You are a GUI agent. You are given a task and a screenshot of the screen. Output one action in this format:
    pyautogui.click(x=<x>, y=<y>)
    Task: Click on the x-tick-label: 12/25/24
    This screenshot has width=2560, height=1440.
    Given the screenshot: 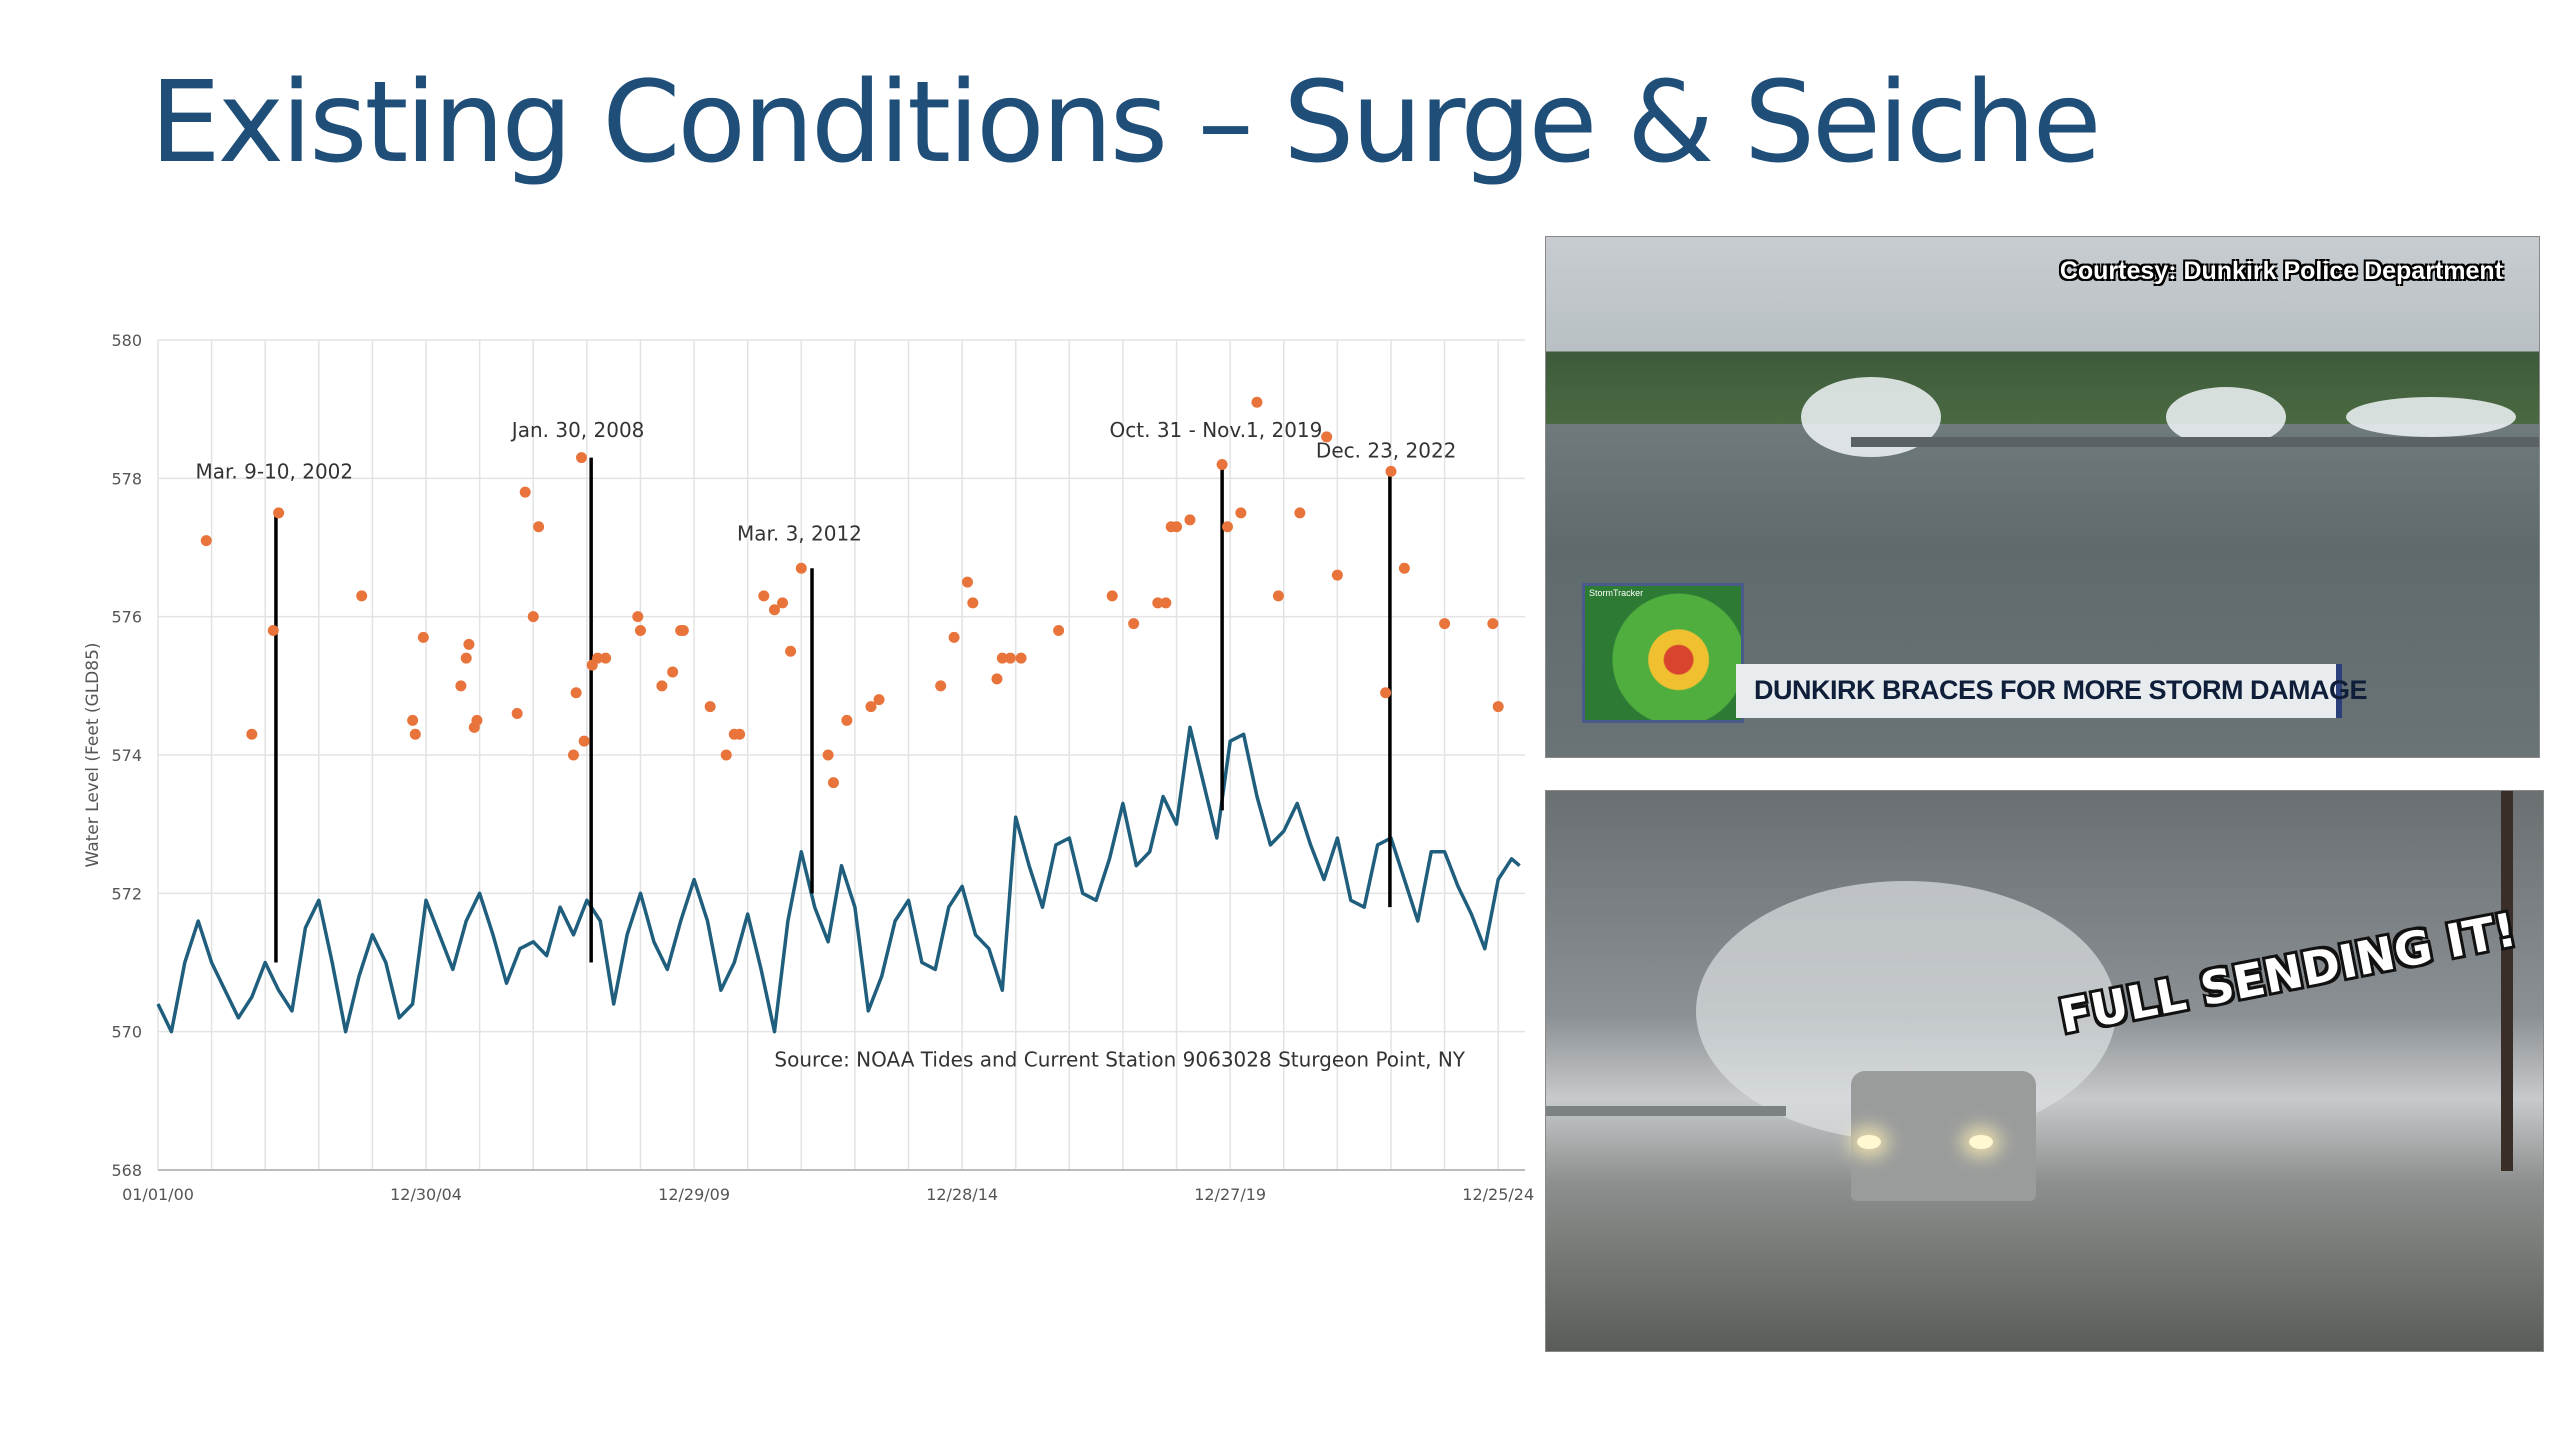 What is the action you would take?
    pyautogui.click(x=1498, y=1194)
    